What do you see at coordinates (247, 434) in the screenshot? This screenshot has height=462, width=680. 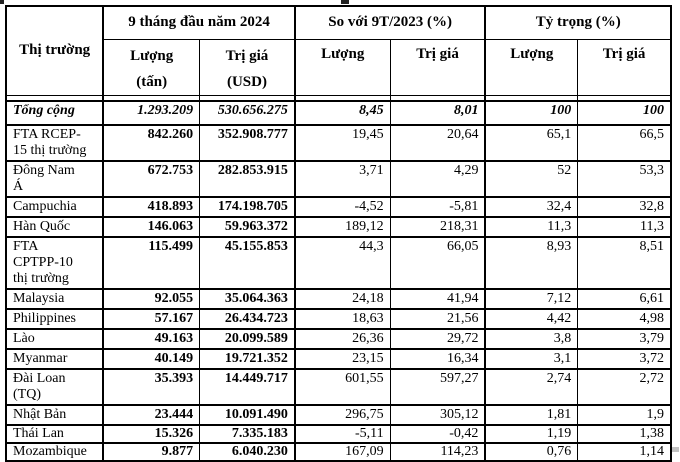 I see `value-cell: 7.335.183` at bounding box center [247, 434].